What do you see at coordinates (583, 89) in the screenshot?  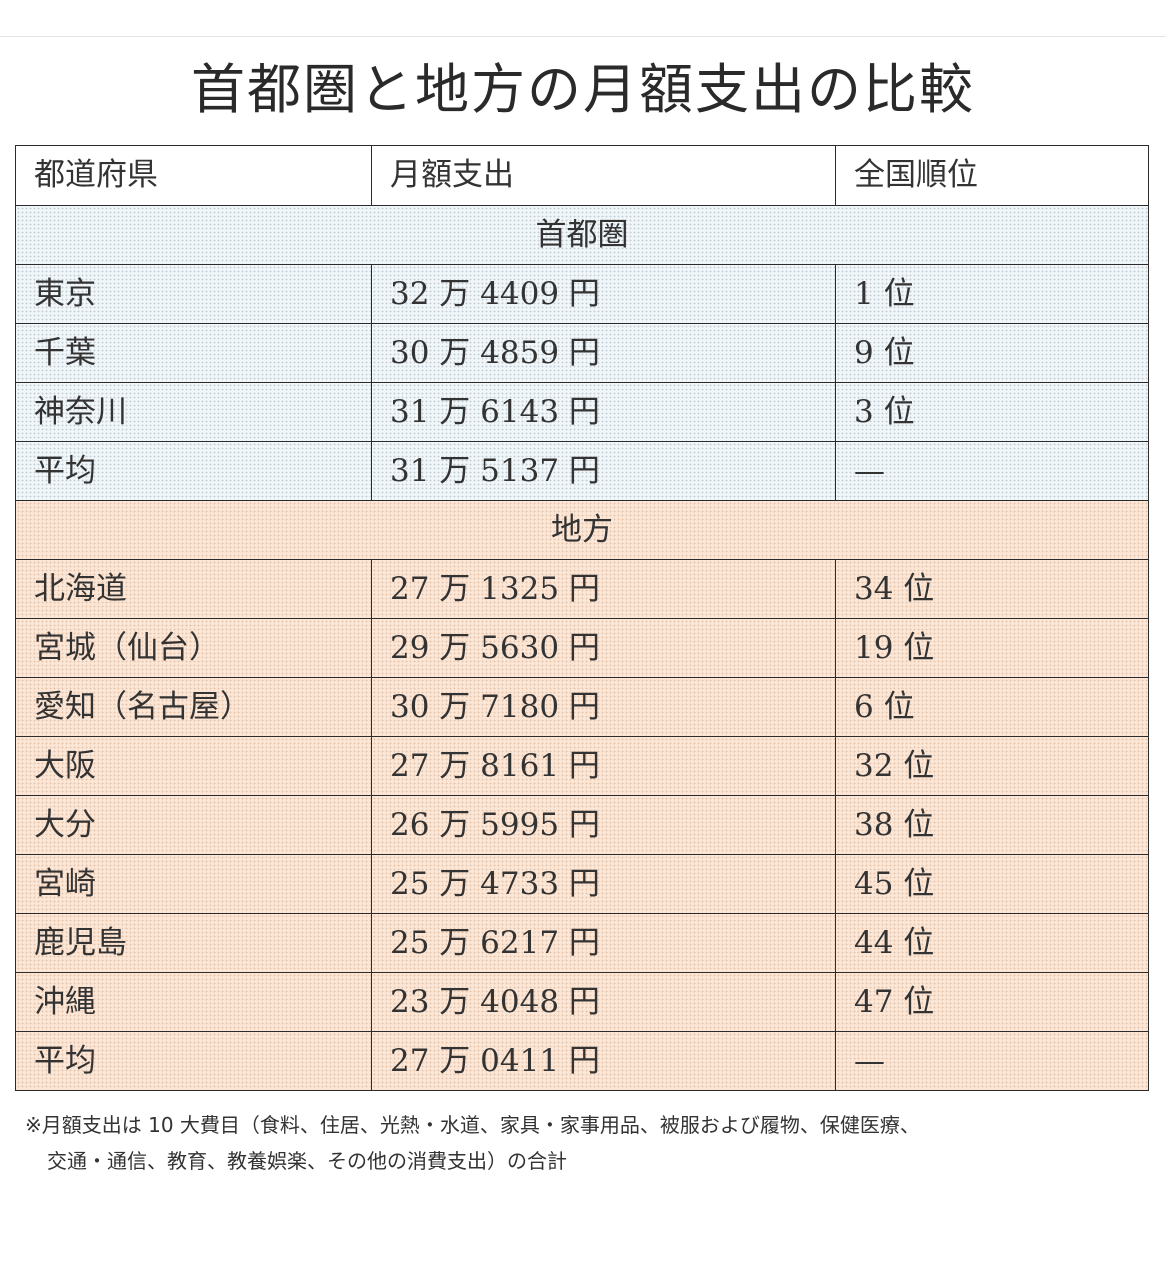 I see `page-title: 首都圏と地方の月額支出の比較` at bounding box center [583, 89].